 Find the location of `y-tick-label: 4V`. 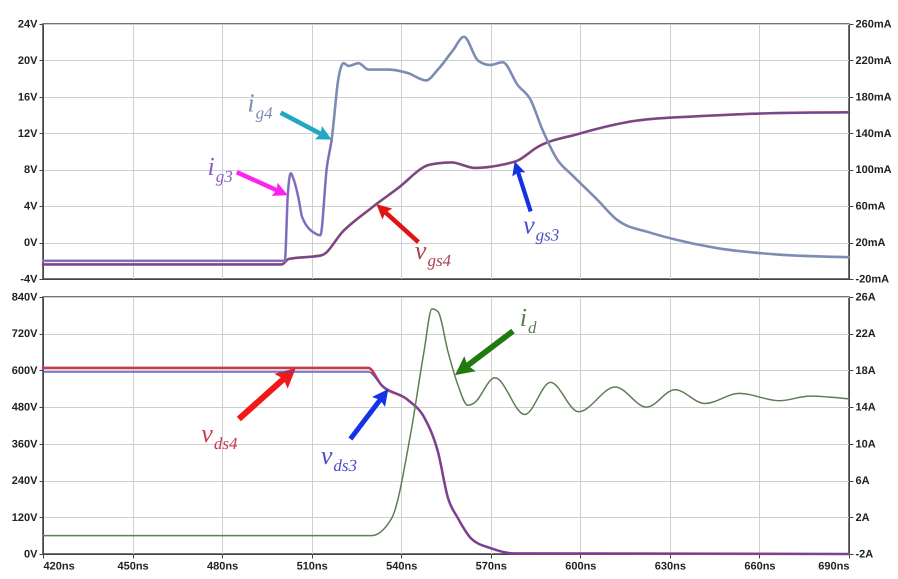

y-tick-label: 4V is located at coordinates (31, 206).